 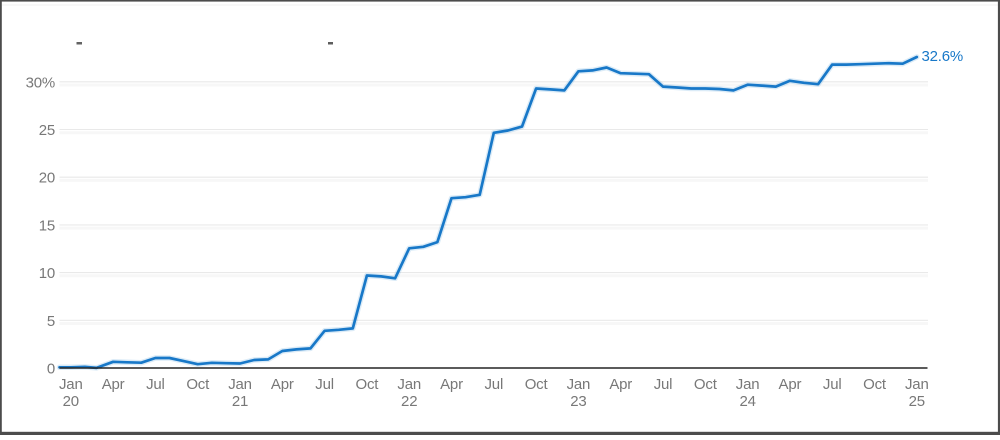 I want to click on svg-text: 15, so click(x=47, y=225).